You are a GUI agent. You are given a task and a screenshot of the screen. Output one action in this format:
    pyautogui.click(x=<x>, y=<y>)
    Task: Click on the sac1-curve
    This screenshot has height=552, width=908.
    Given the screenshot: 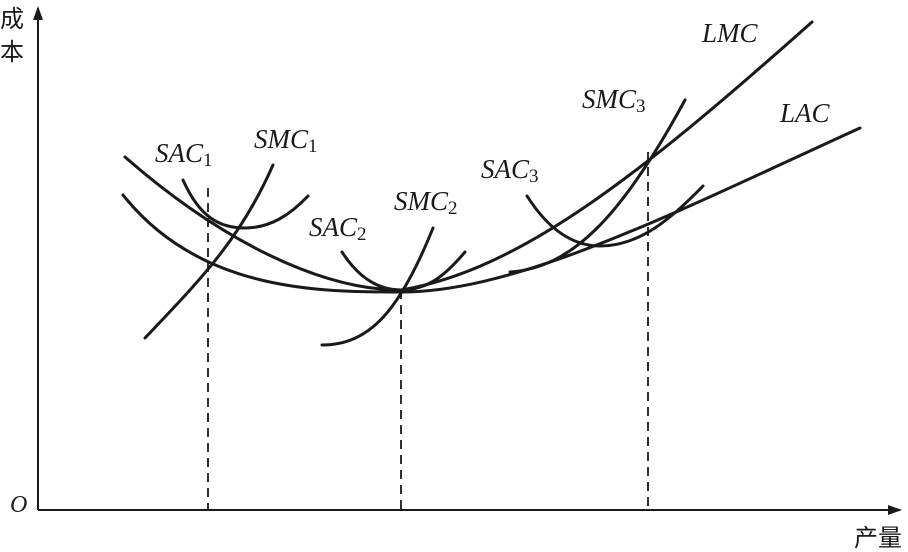 What is the action you would take?
    pyautogui.click(x=245, y=204)
    